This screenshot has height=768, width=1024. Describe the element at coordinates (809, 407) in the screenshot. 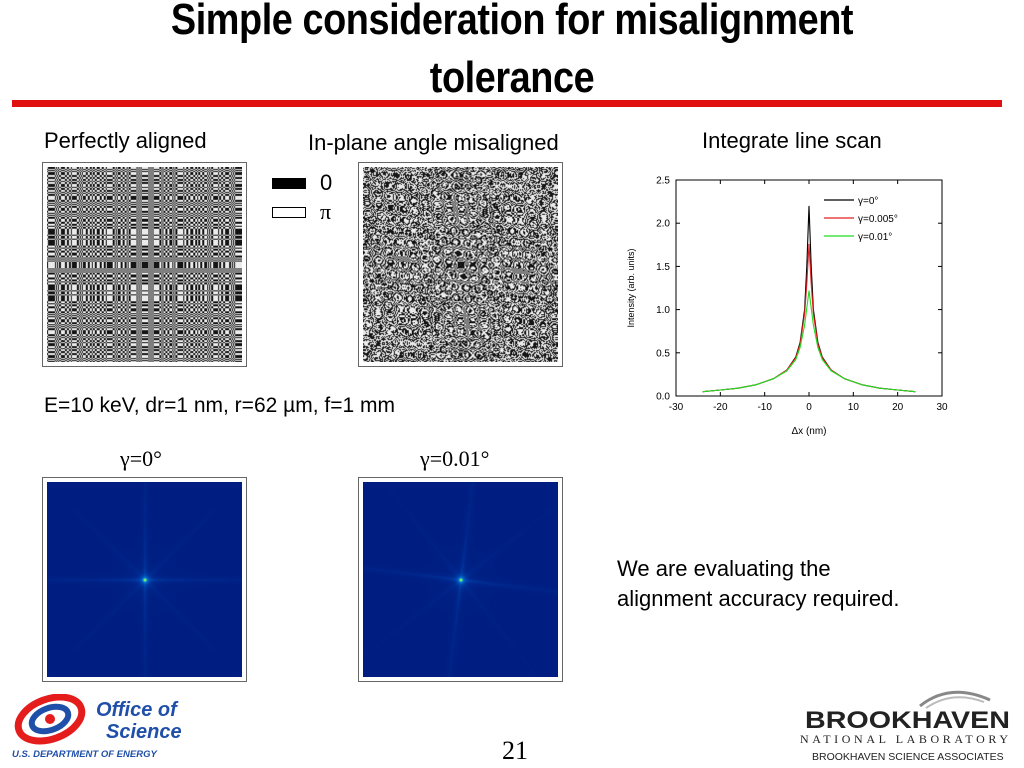

I see `x-tick-label: 0` at that location.